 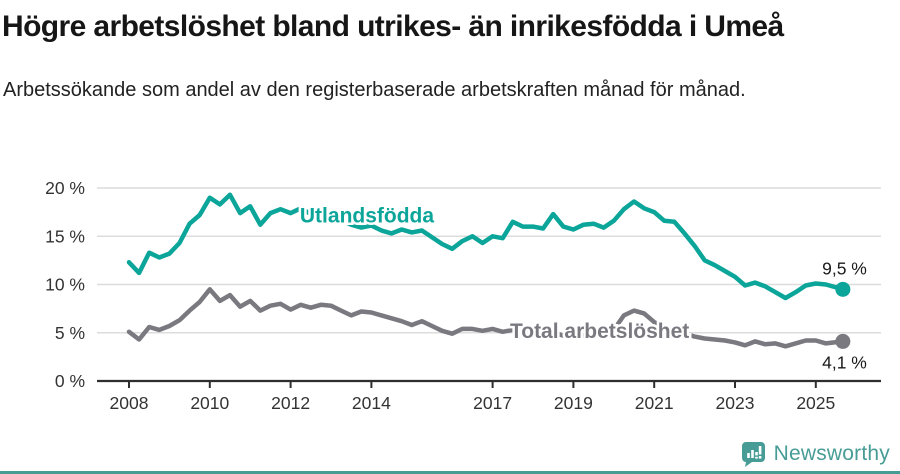 What do you see at coordinates (815, 403) in the screenshot?
I see `x-tick-label: 2025` at bounding box center [815, 403].